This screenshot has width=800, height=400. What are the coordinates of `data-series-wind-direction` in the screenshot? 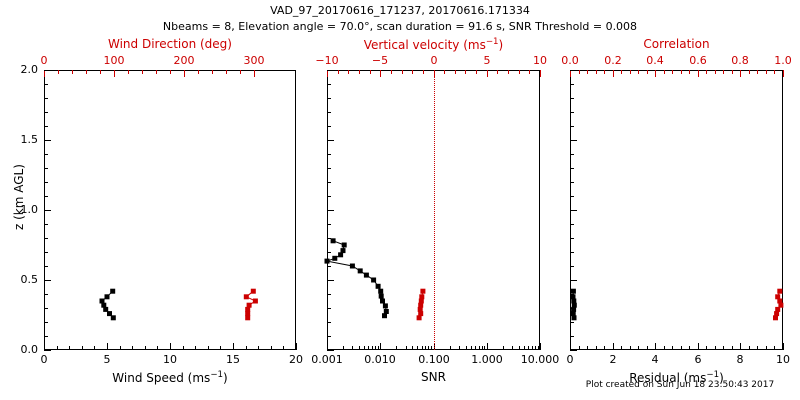 It's located at (250, 304).